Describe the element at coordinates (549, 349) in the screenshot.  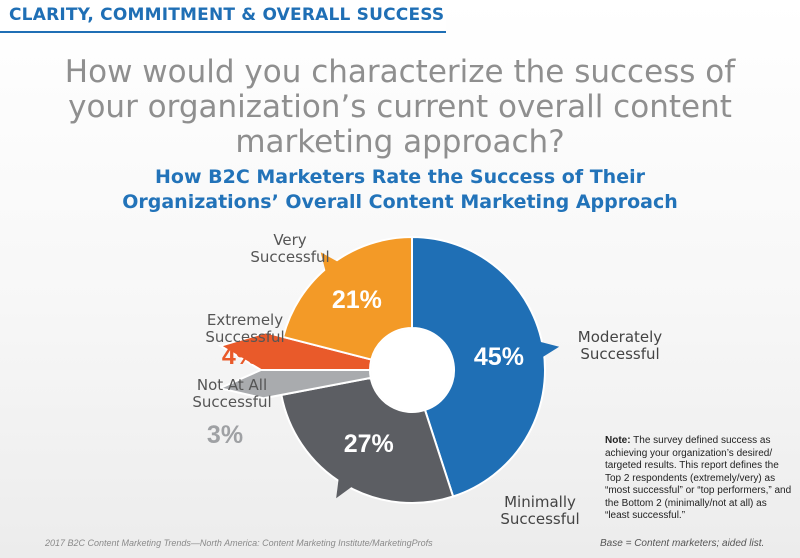
I see `callout-moderately-successful` at that location.